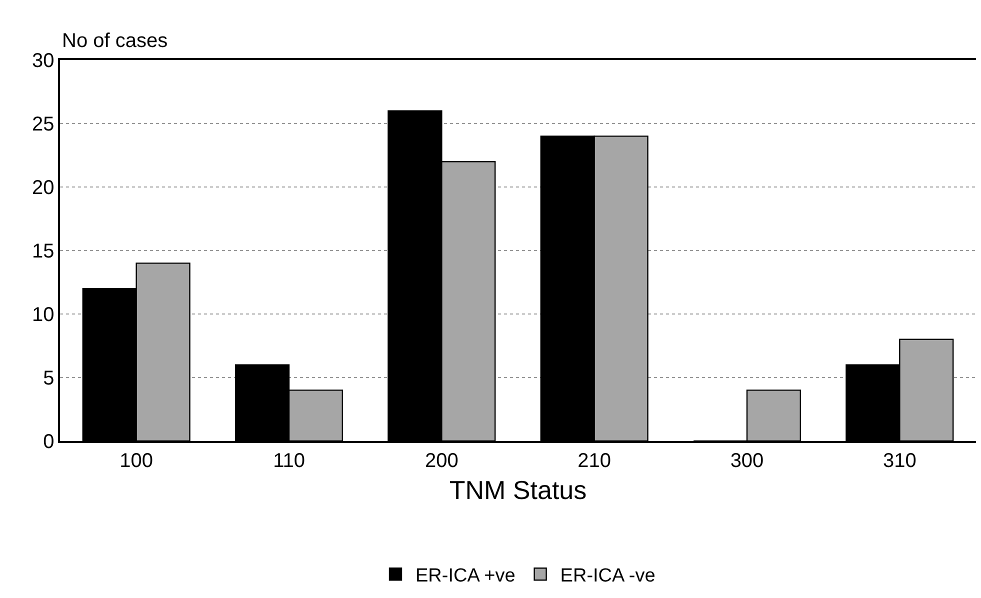 The width and height of the screenshot is (981, 598). What do you see at coordinates (48, 379) in the screenshot?
I see `y-tick-label: 5` at bounding box center [48, 379].